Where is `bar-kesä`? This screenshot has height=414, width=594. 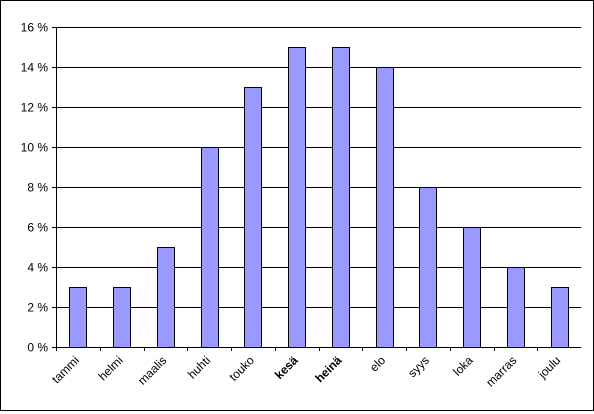
bar-kesä is located at coordinates (297, 197).